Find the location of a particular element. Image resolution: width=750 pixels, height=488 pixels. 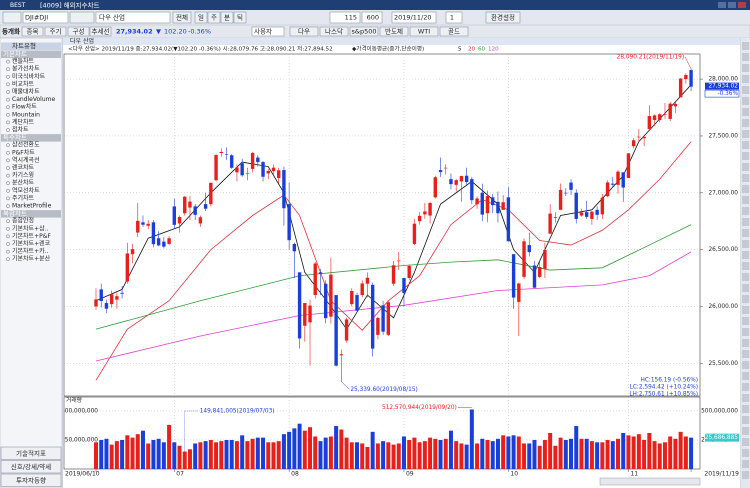

toolbar-button-label: 추세선 is located at coordinates (101, 31).